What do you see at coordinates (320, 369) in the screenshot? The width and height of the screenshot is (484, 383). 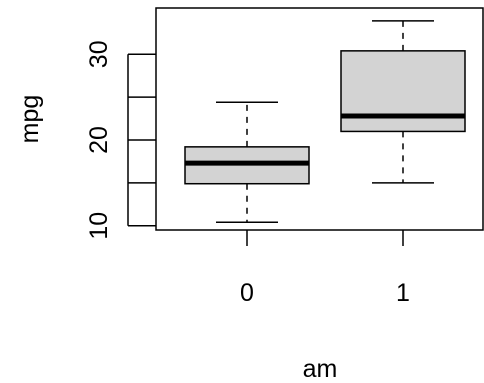 I see `x-axis-label: am` at bounding box center [320, 369].